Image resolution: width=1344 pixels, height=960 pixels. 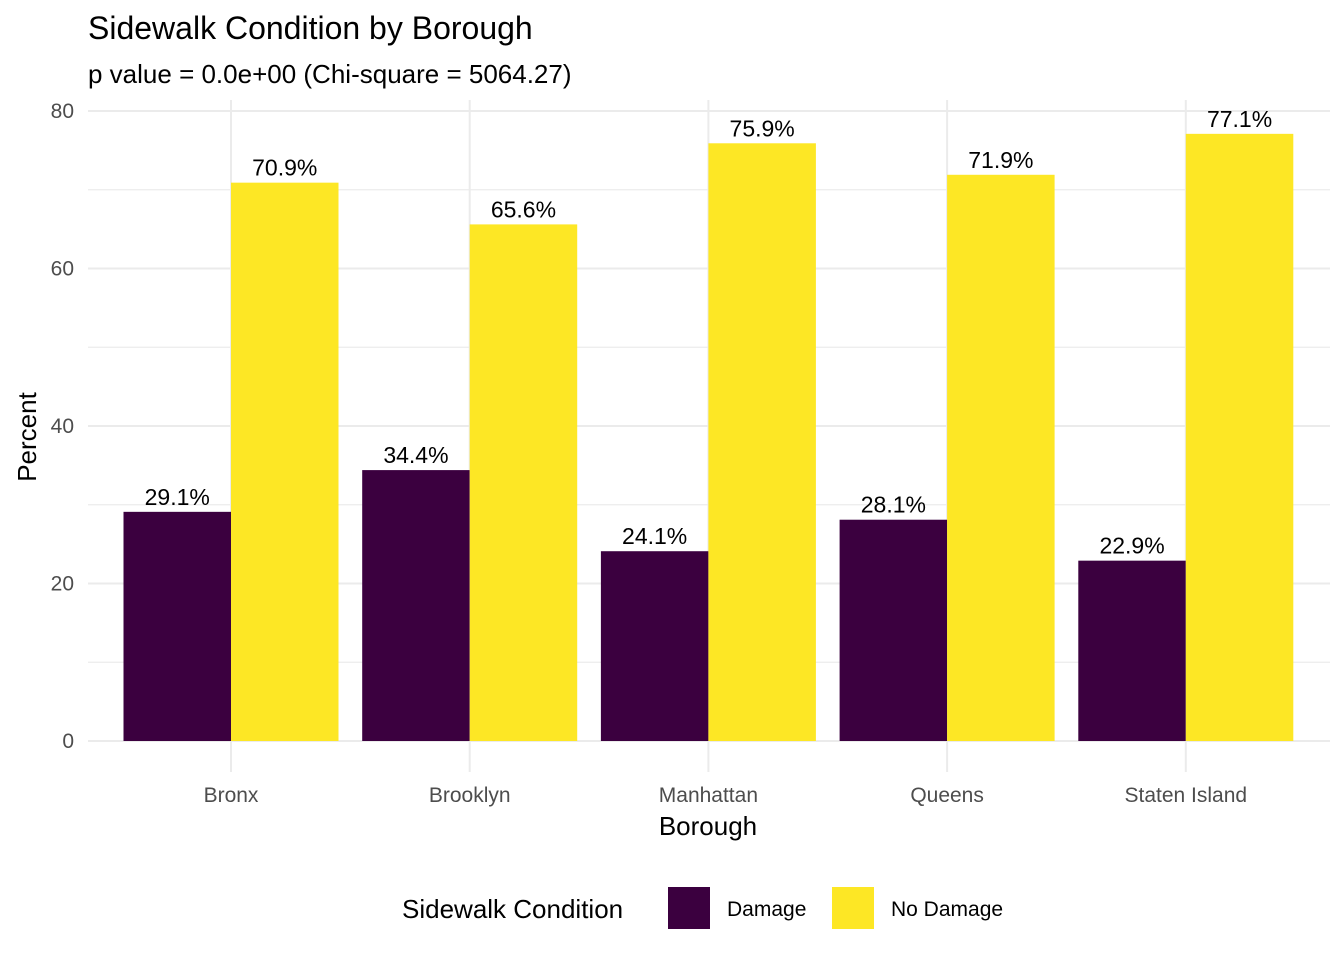 I want to click on x-tick-label: Bronx, so click(x=231, y=795).